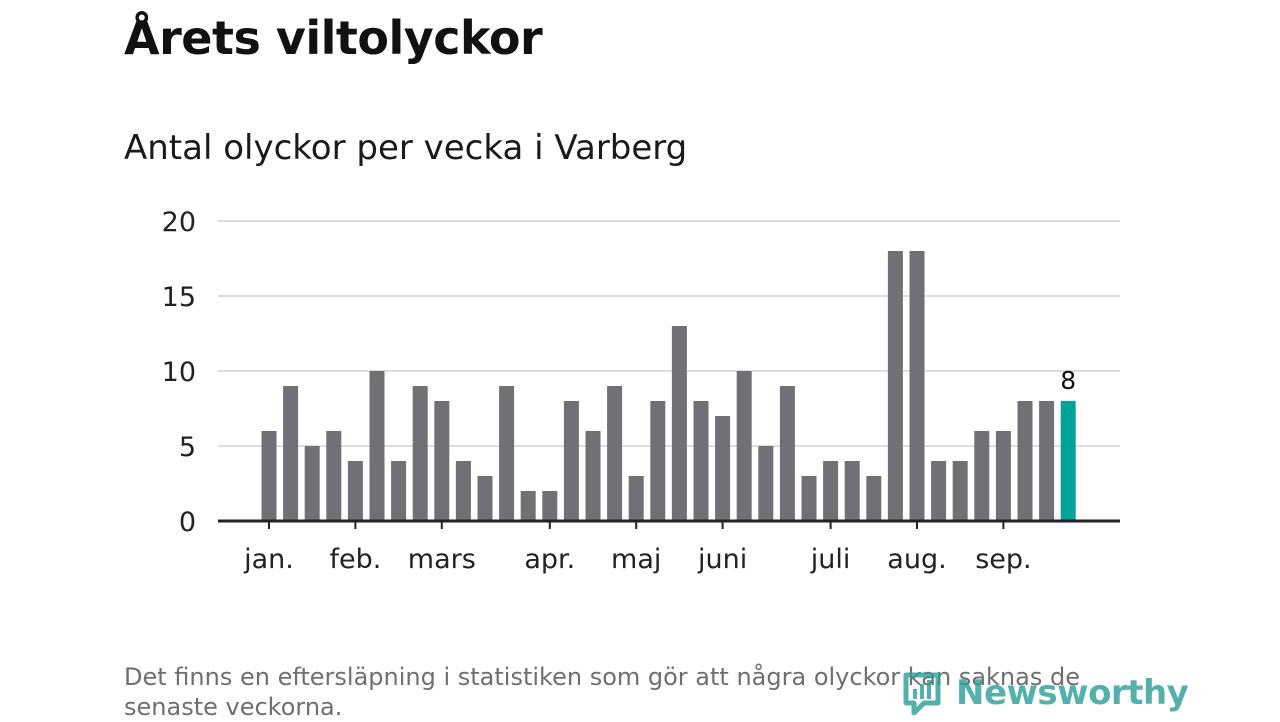 The image size is (1280, 722). Describe the element at coordinates (268, 559) in the screenshot. I see `x-tick-label: jan.` at that location.